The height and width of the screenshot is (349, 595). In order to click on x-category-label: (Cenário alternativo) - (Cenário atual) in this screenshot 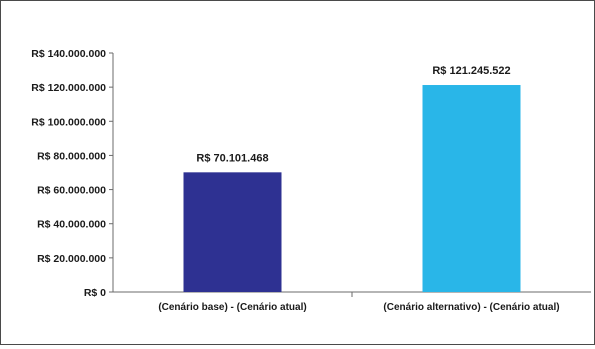, I will do `click(471, 307)`.